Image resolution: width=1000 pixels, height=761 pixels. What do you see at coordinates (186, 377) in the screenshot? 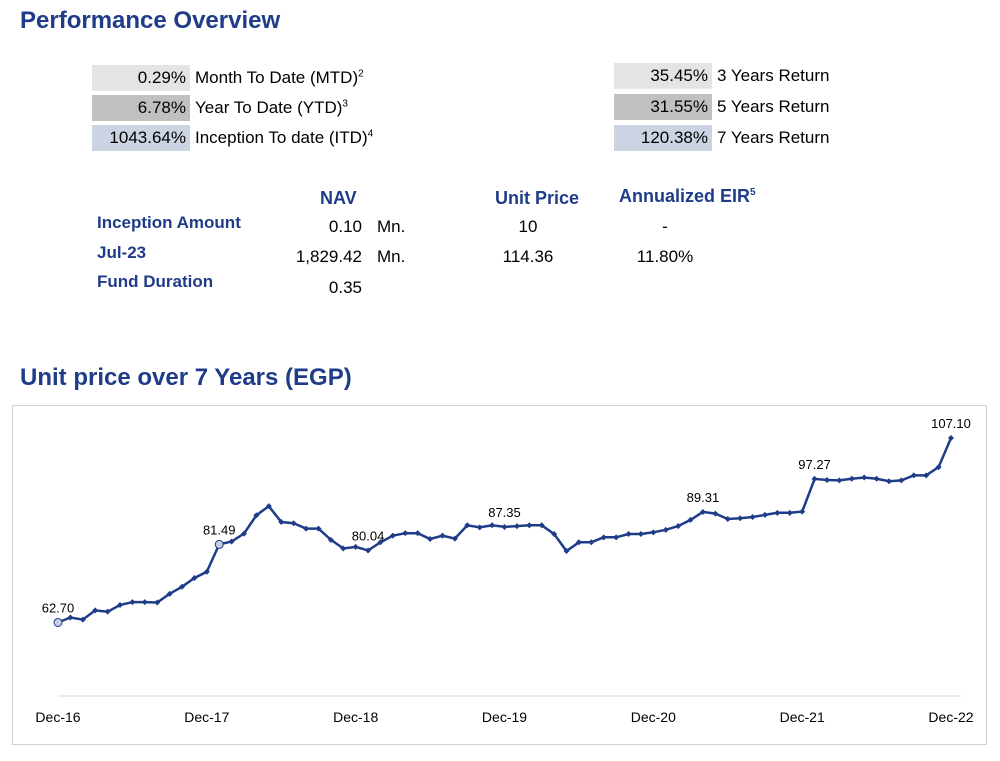
I see `chart-title: Unit price over 7 Years (EGP)` at bounding box center [186, 377].